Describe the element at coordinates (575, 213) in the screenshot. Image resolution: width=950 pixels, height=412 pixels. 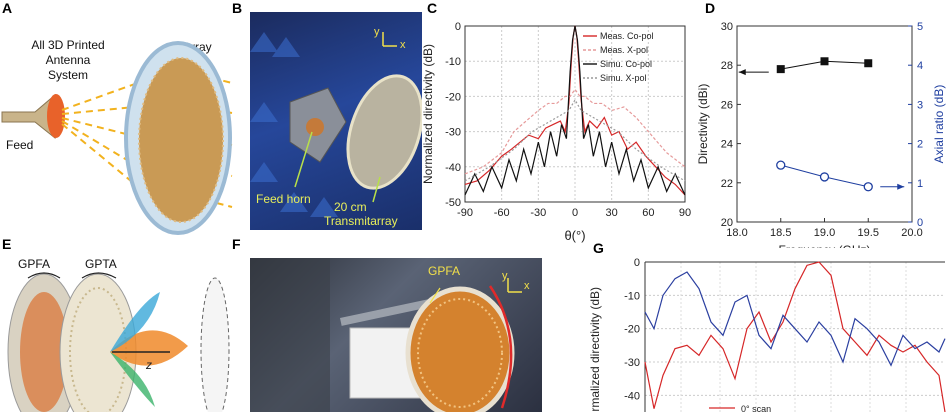
I see `x-tick-label: 0` at that location.